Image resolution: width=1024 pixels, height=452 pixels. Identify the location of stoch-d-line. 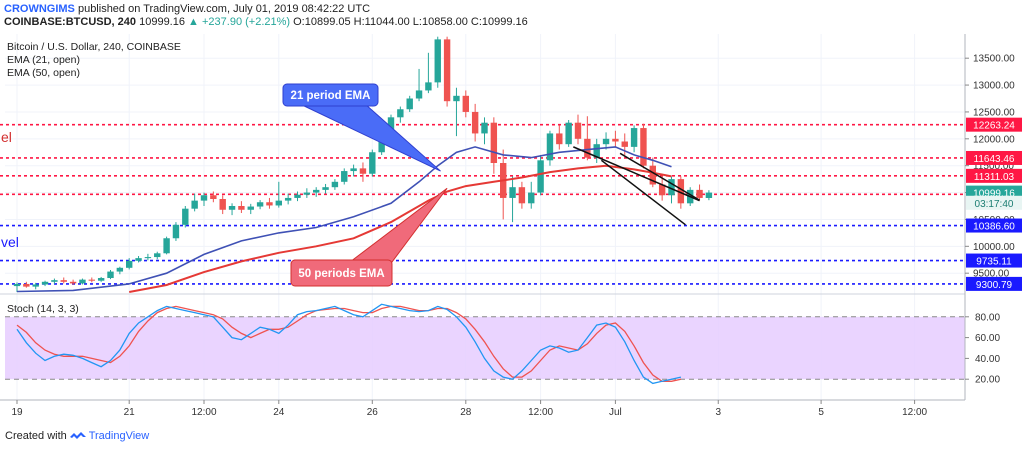
(349, 343).